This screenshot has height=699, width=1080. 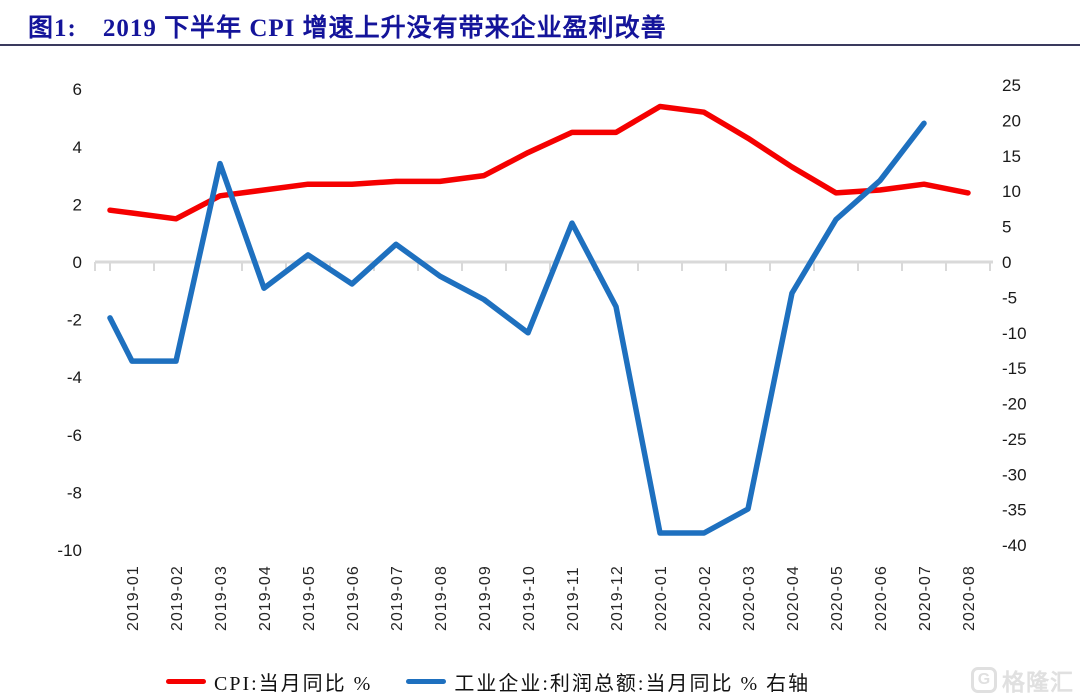 I want to click on right-axis-tick-label: -30, so click(x=1014, y=474).